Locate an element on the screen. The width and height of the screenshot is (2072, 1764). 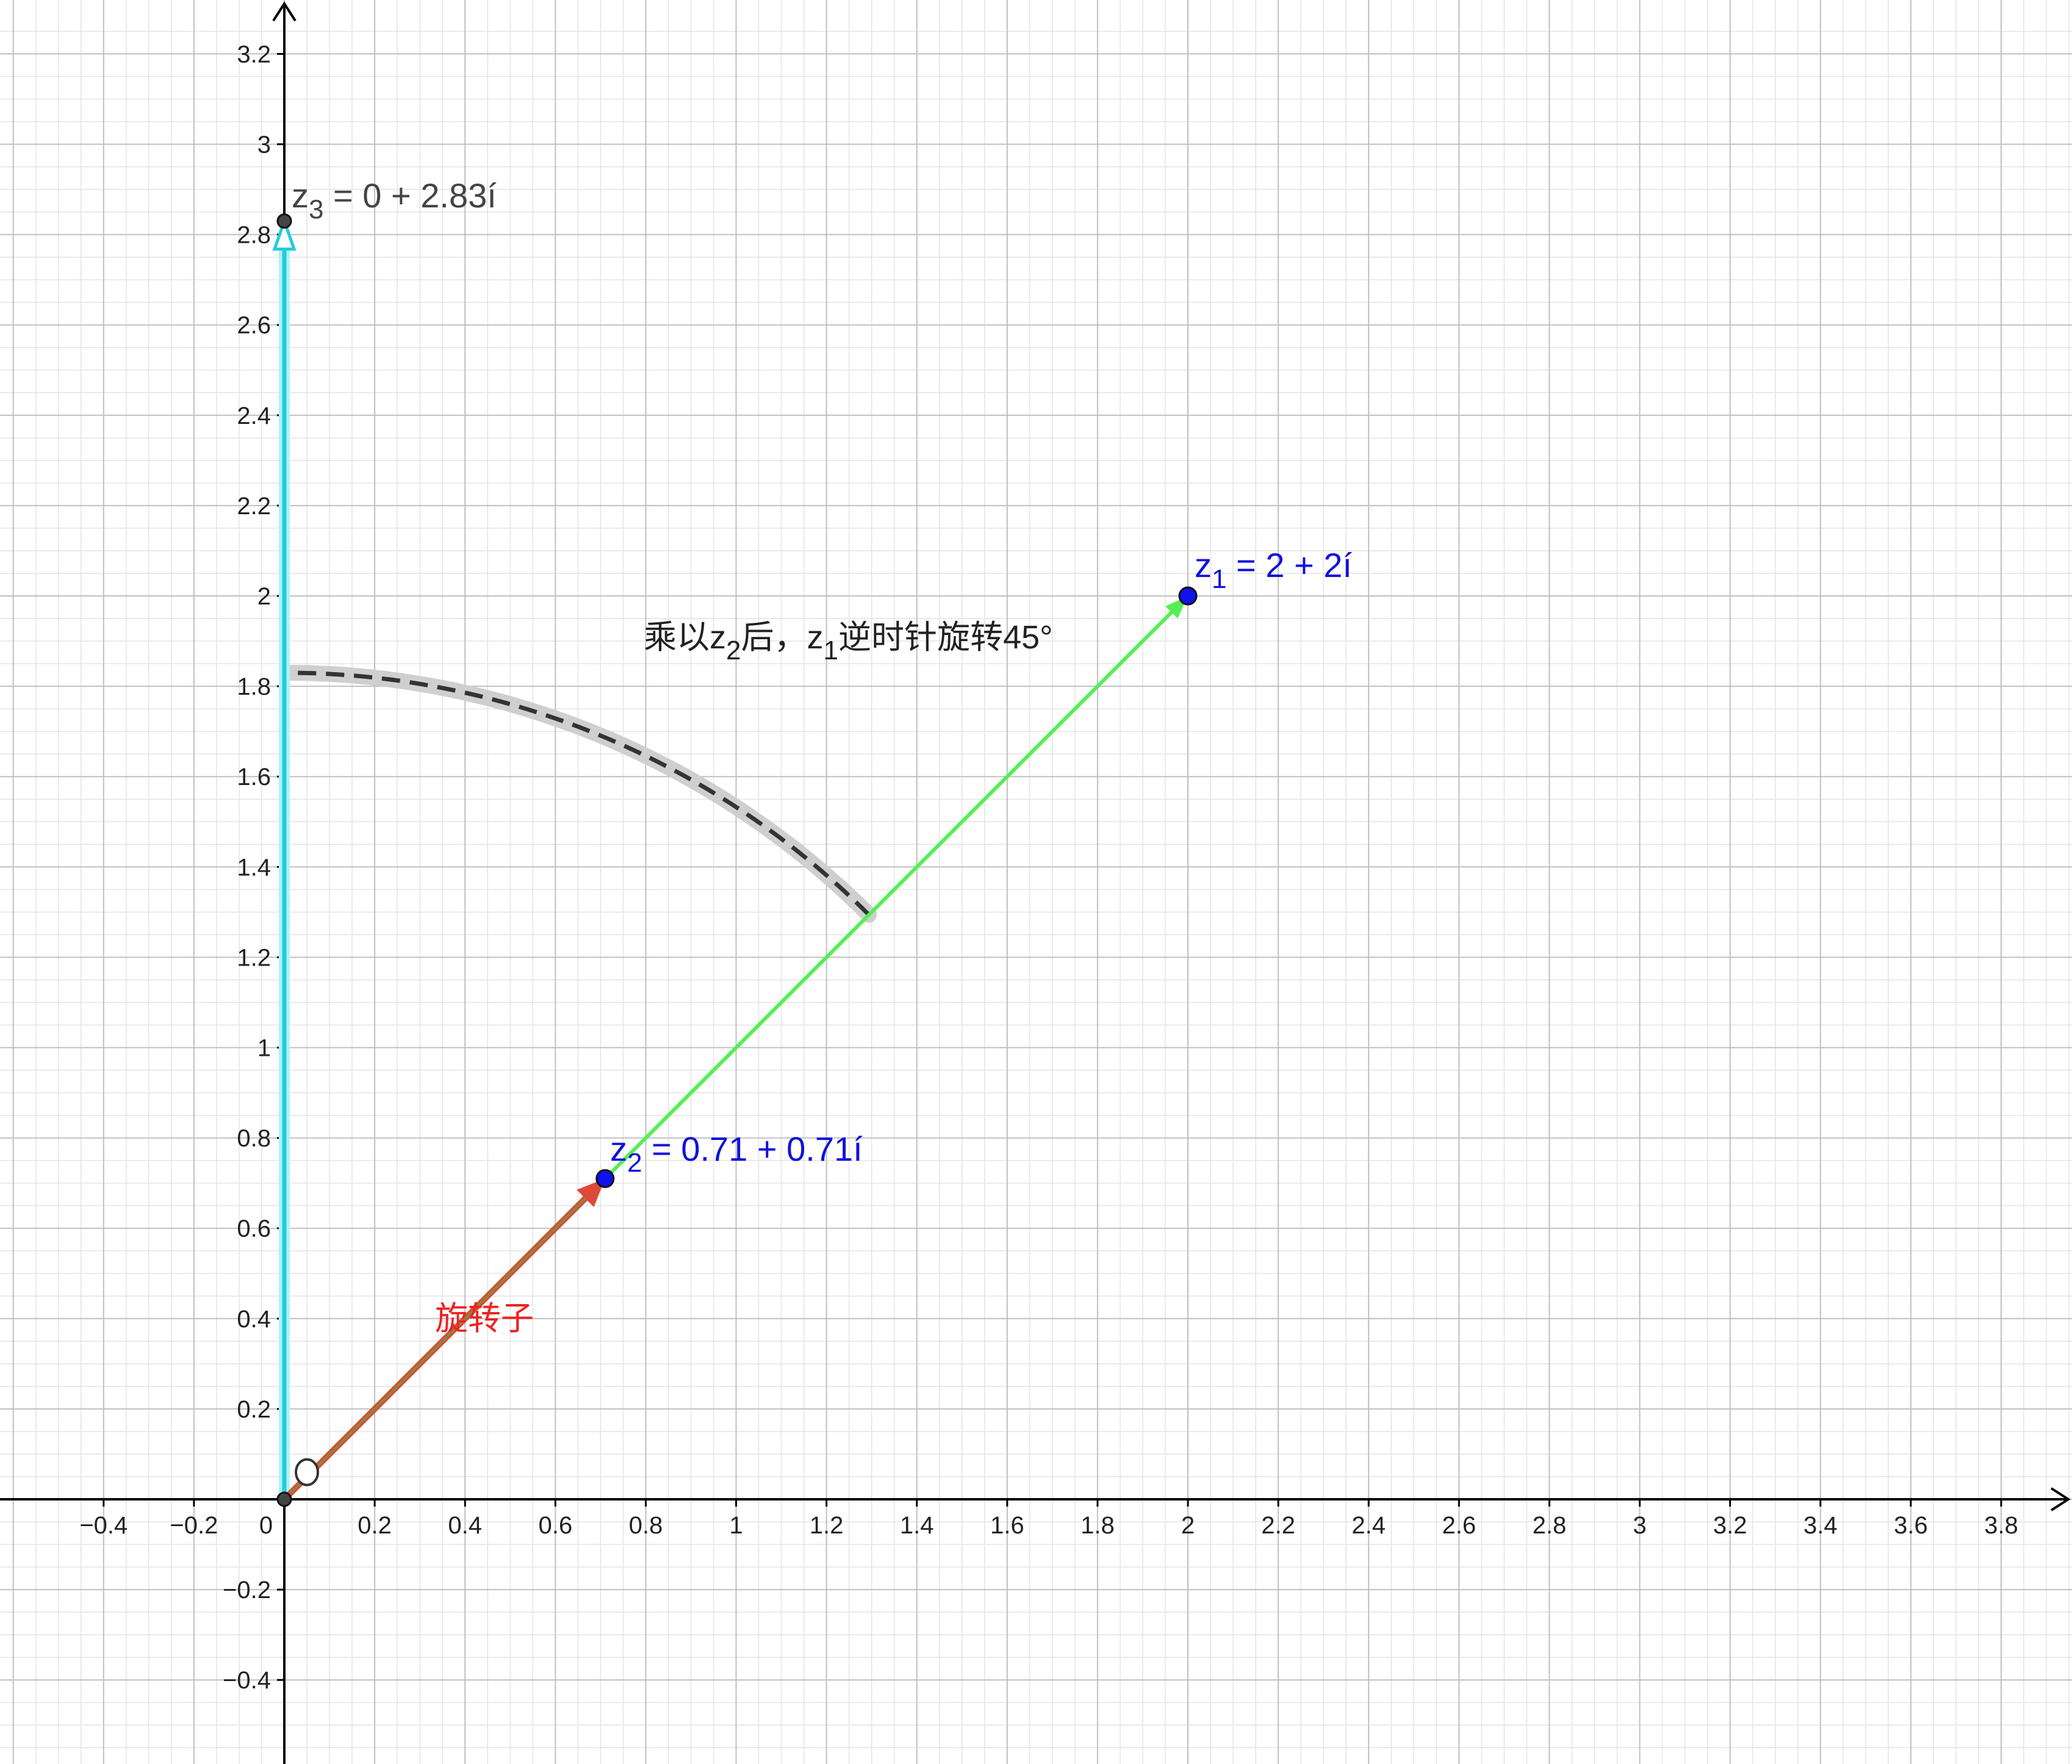
rotator-label: 旋转子 is located at coordinates (484, 1318).